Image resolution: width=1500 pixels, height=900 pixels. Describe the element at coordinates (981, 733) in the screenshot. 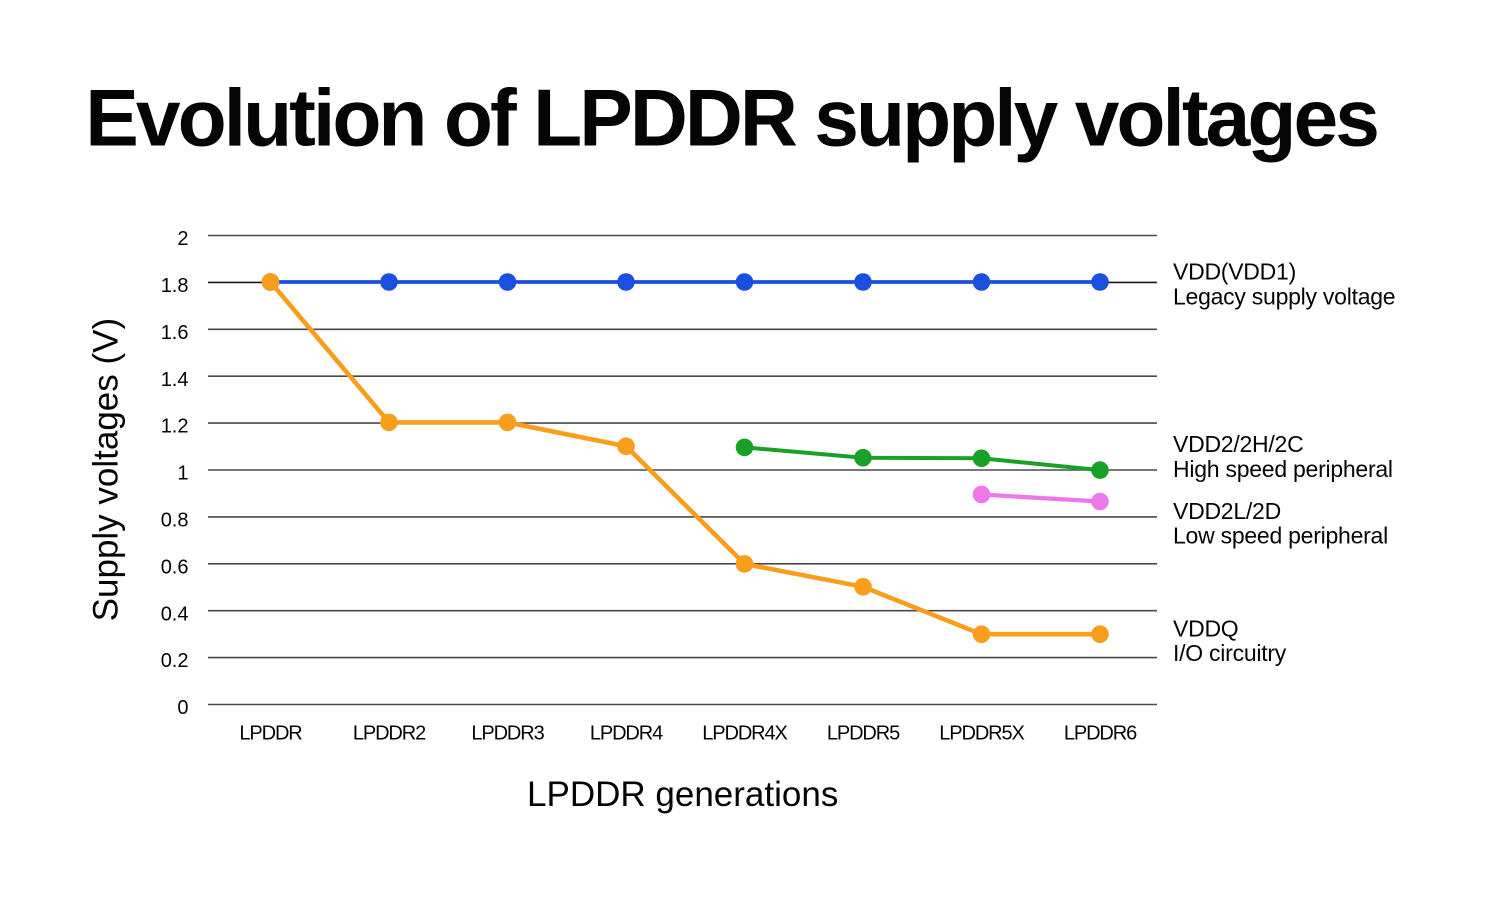

I see `svg-text: LPDDR5X` at that location.